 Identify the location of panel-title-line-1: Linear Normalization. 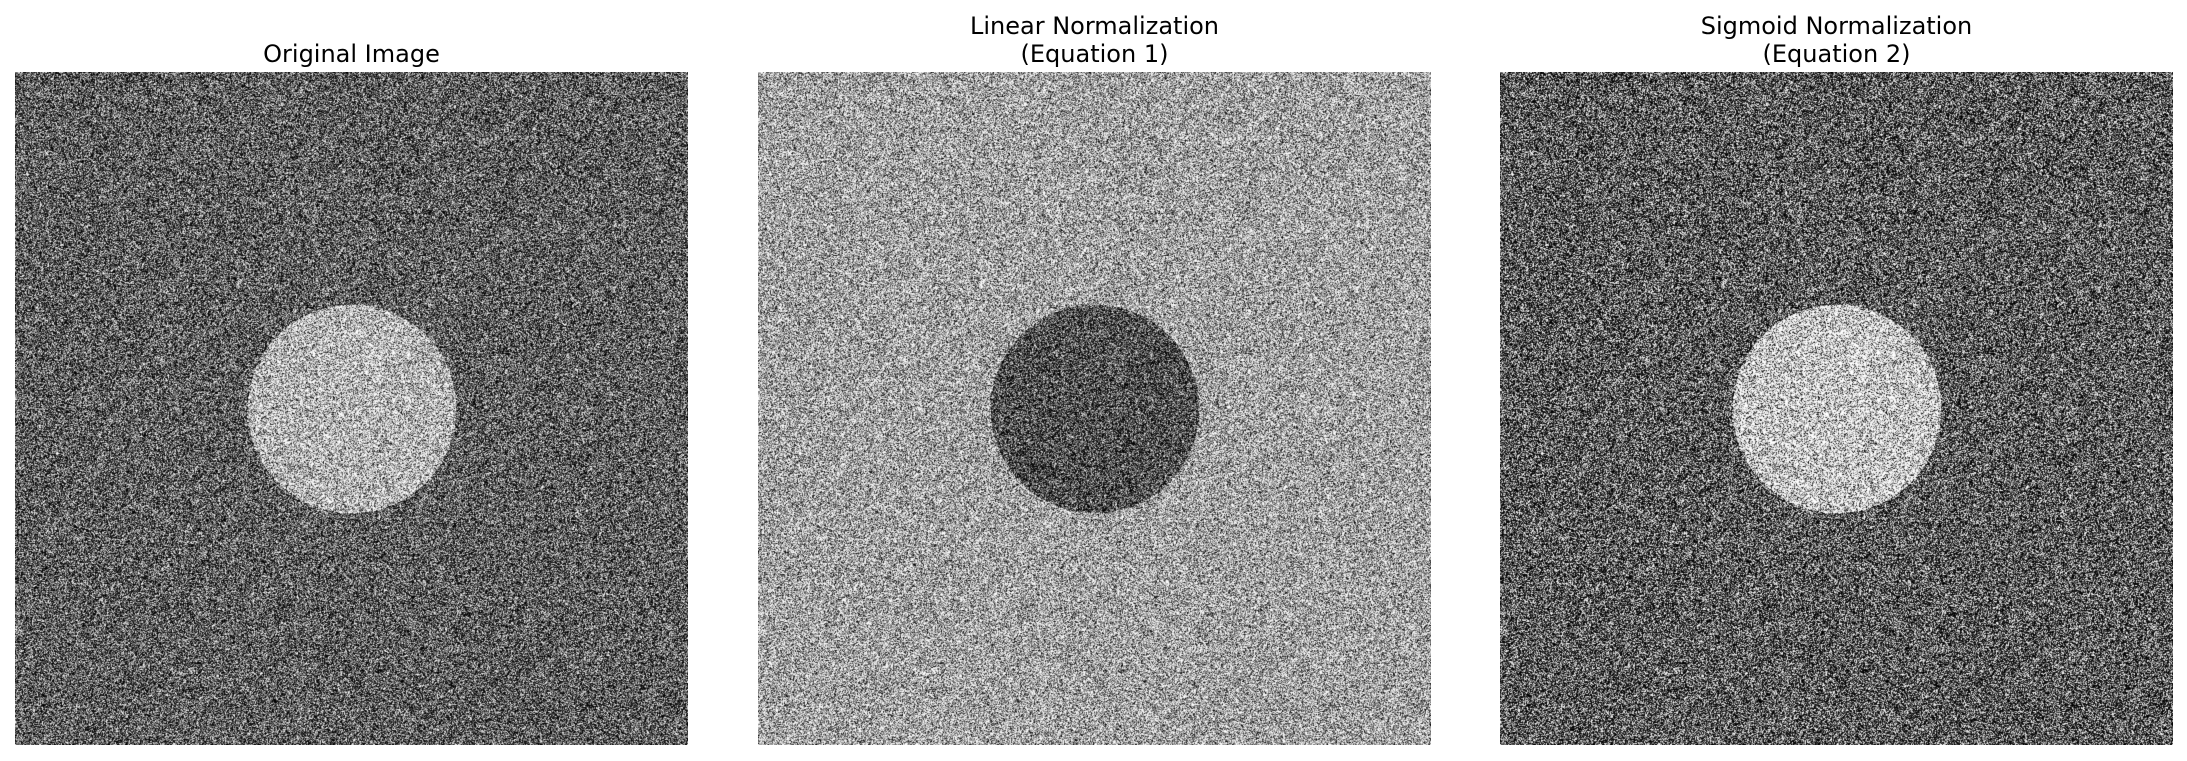
(1094, 26).